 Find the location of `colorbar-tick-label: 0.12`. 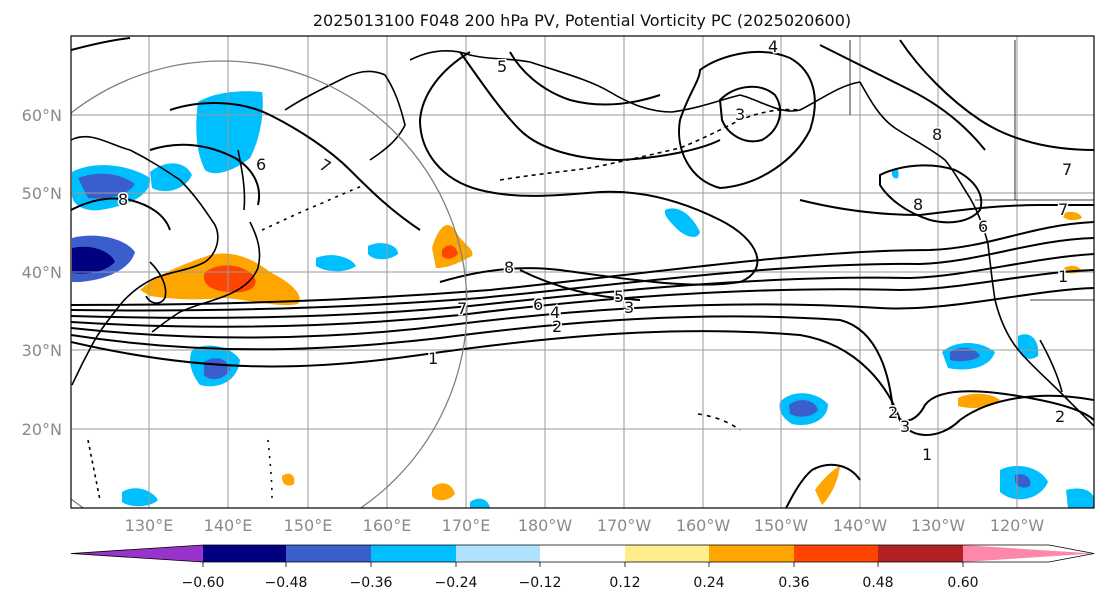

colorbar-tick-label: 0.12 is located at coordinates (624, 583).